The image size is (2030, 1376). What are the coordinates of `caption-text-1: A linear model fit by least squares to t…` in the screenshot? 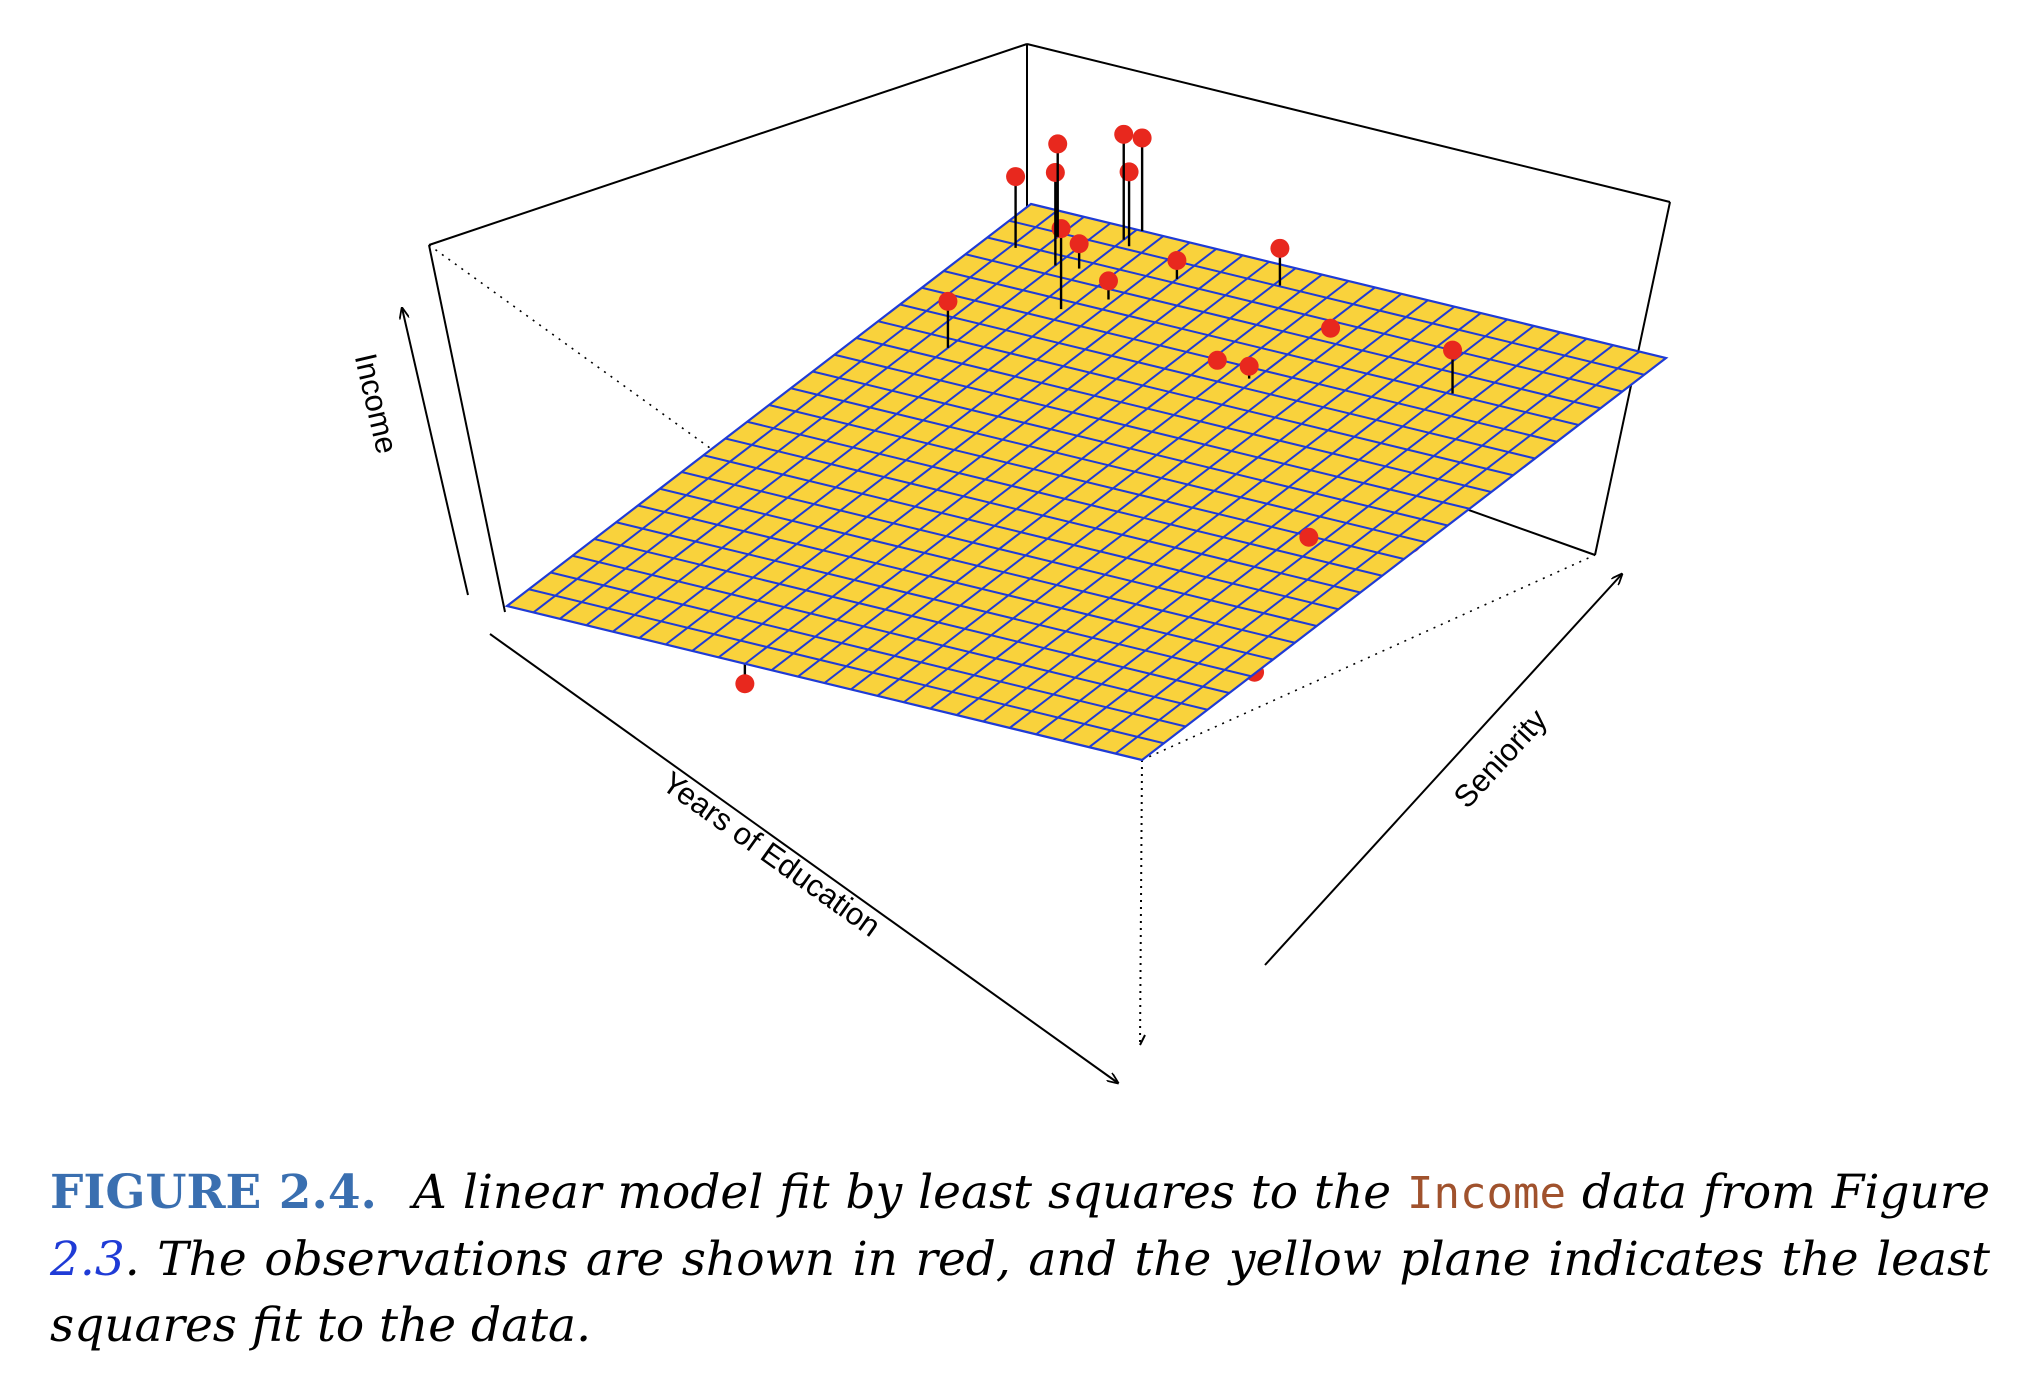 It's located at (902, 1192).